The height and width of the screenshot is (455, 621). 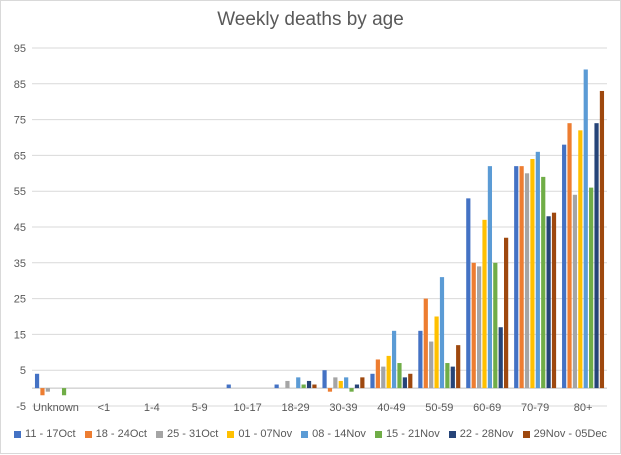 I want to click on legend-item: 08 - 14Nov, so click(x=333, y=434).